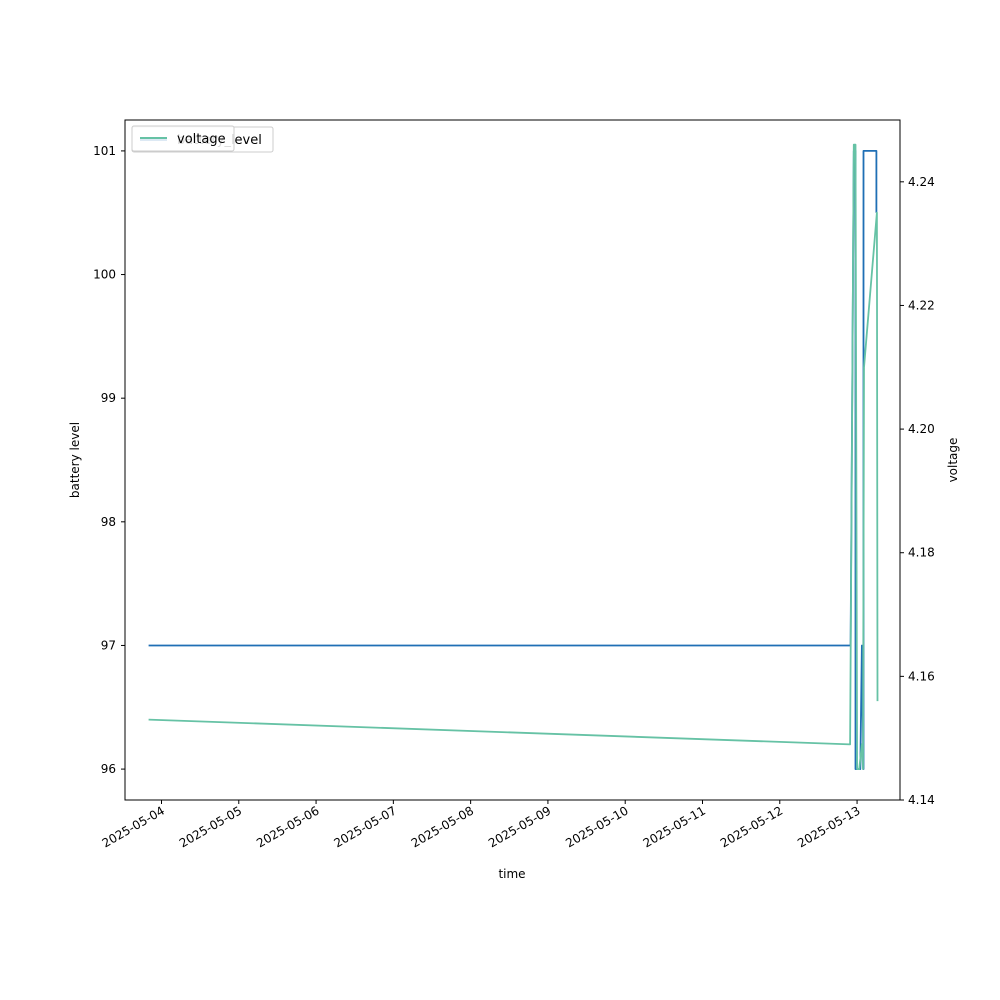  What do you see at coordinates (511, 874) in the screenshot?
I see `x-axis-label: time` at bounding box center [511, 874].